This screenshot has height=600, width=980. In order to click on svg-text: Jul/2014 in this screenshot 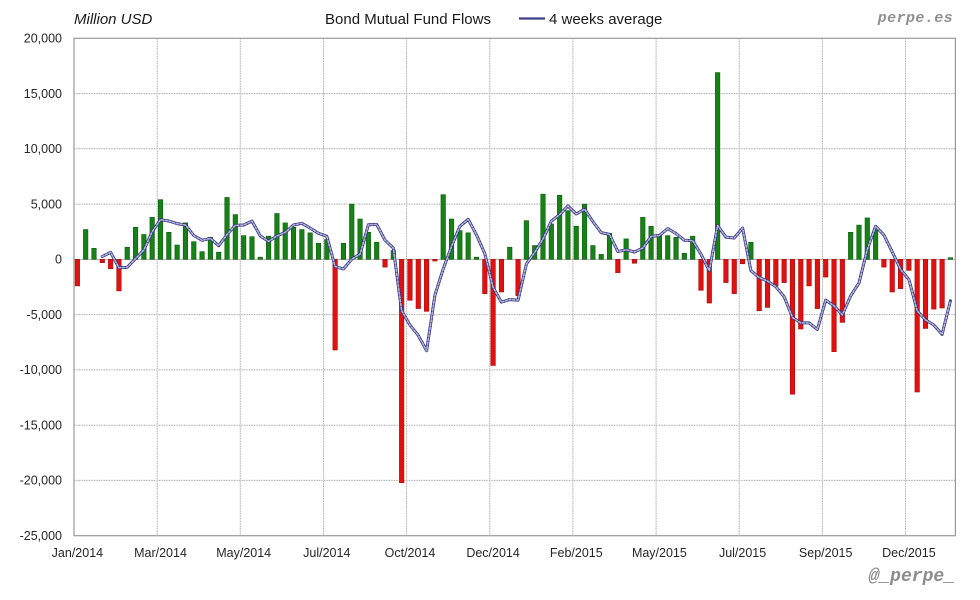, I will do `click(326, 553)`.